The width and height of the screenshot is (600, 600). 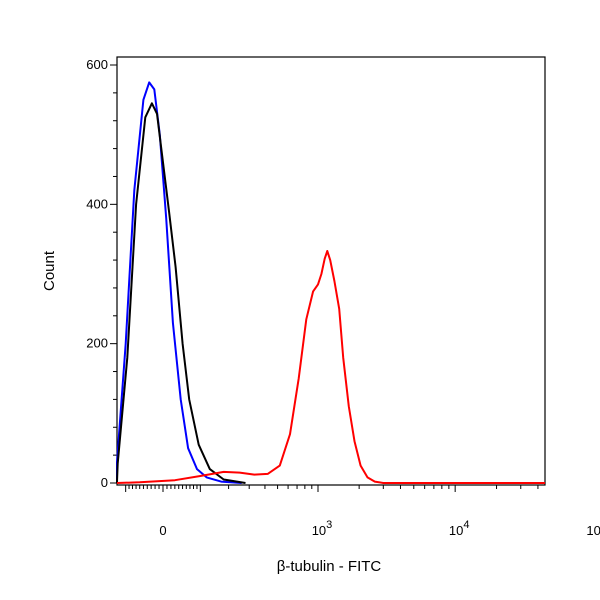 I want to click on x-axis-title: β-tubulin - FITC, so click(x=329, y=566).